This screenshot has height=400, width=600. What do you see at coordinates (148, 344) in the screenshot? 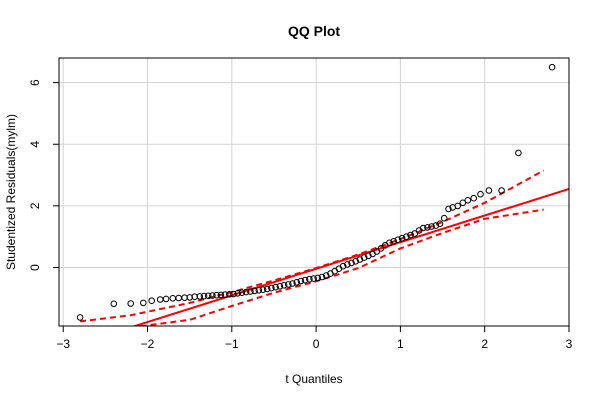
I see `x-tick-label: −2` at bounding box center [148, 344].